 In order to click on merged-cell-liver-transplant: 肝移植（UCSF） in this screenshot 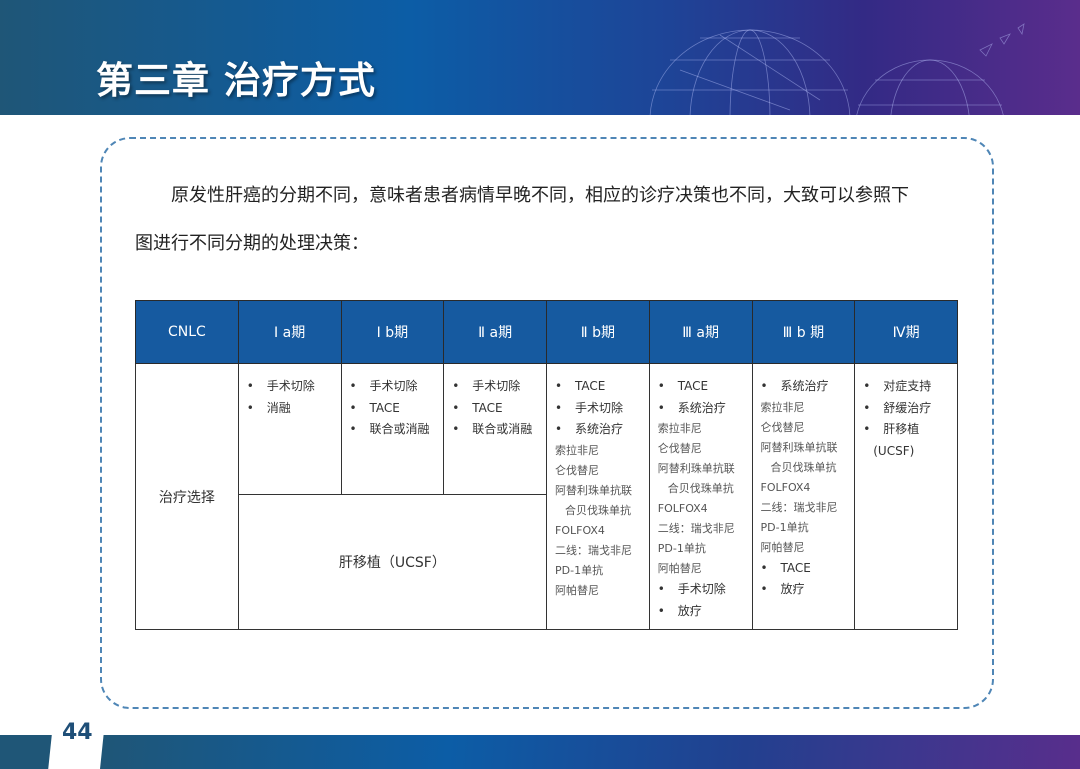, I will do `click(392, 562)`.